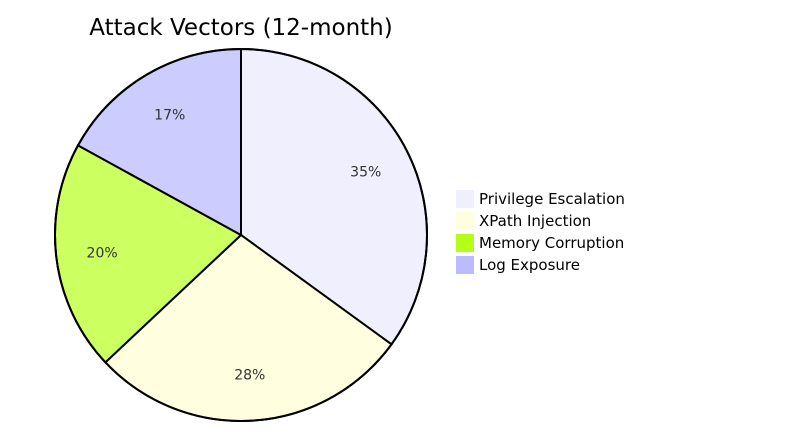  I want to click on slice-label-log-exposure: 17%, so click(169, 115).